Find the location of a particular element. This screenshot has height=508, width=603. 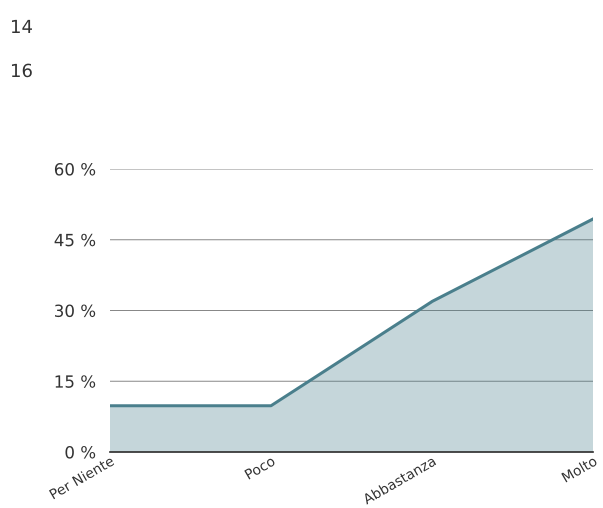

y-tick-label: 60 % is located at coordinates (75, 169).